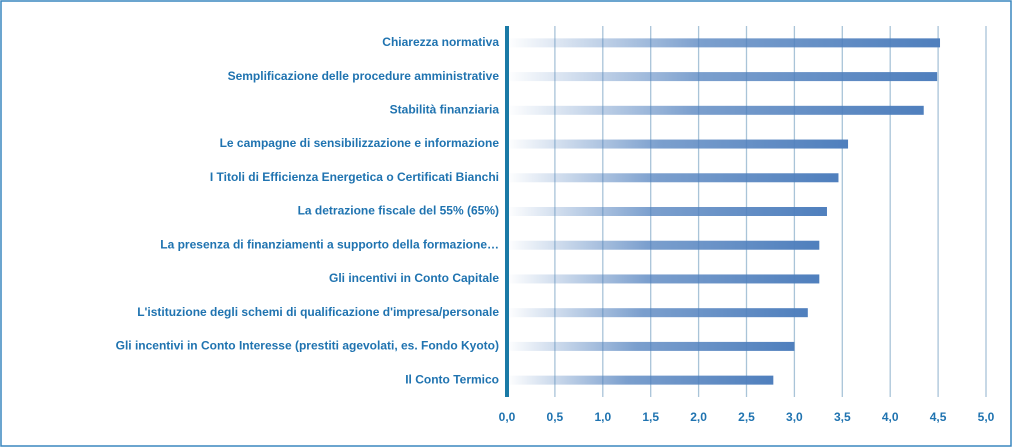 The image size is (1013, 448). What do you see at coordinates (938, 417) in the screenshot?
I see `x-tick-label: 4,5` at bounding box center [938, 417].